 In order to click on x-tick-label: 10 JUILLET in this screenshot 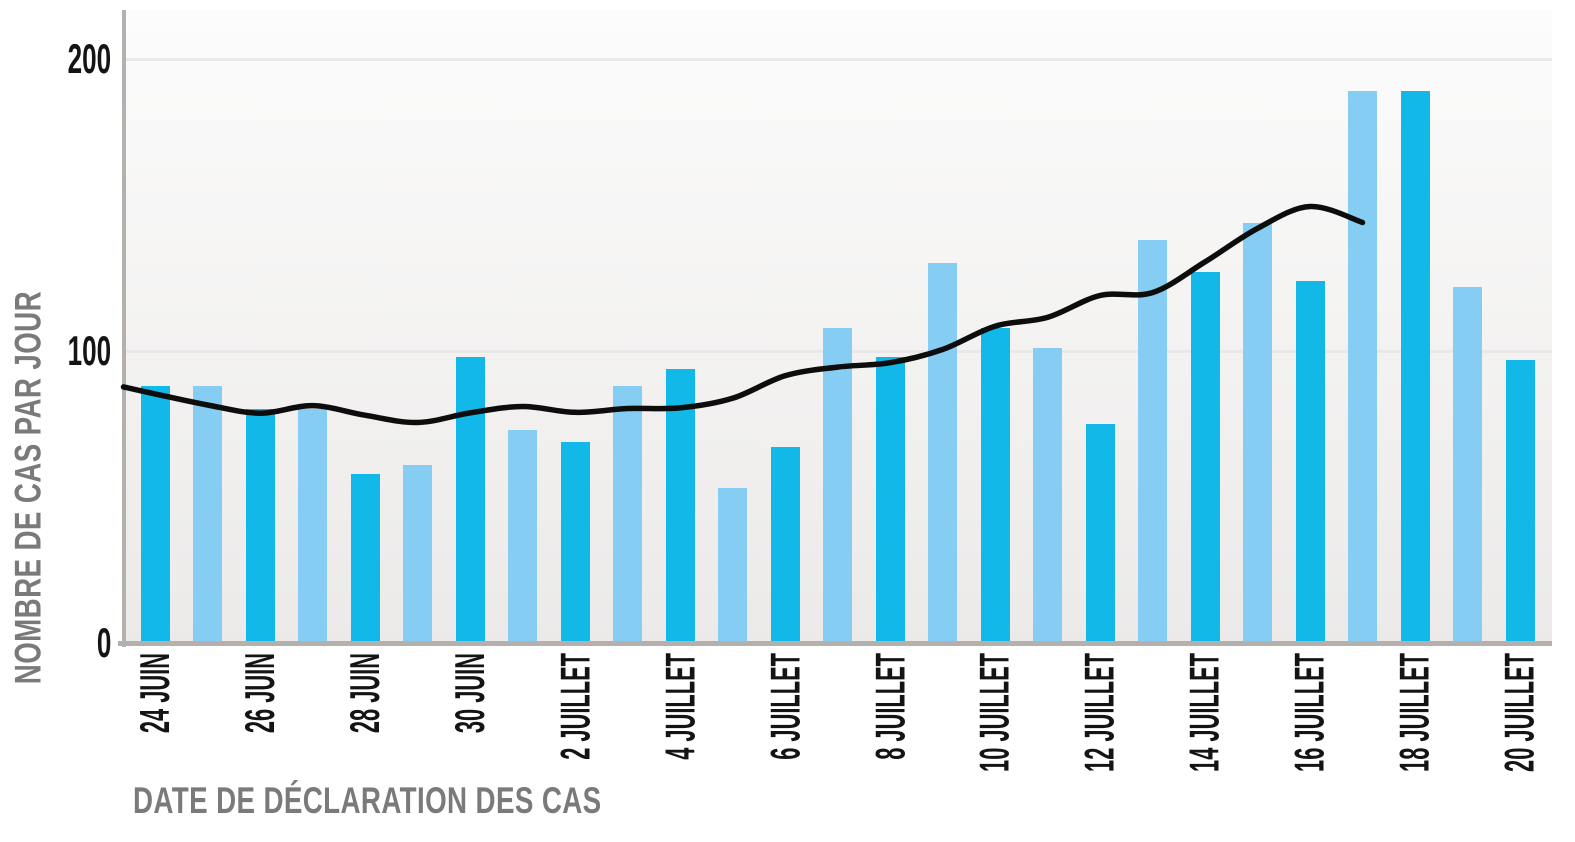, I will do `click(994, 712)`.